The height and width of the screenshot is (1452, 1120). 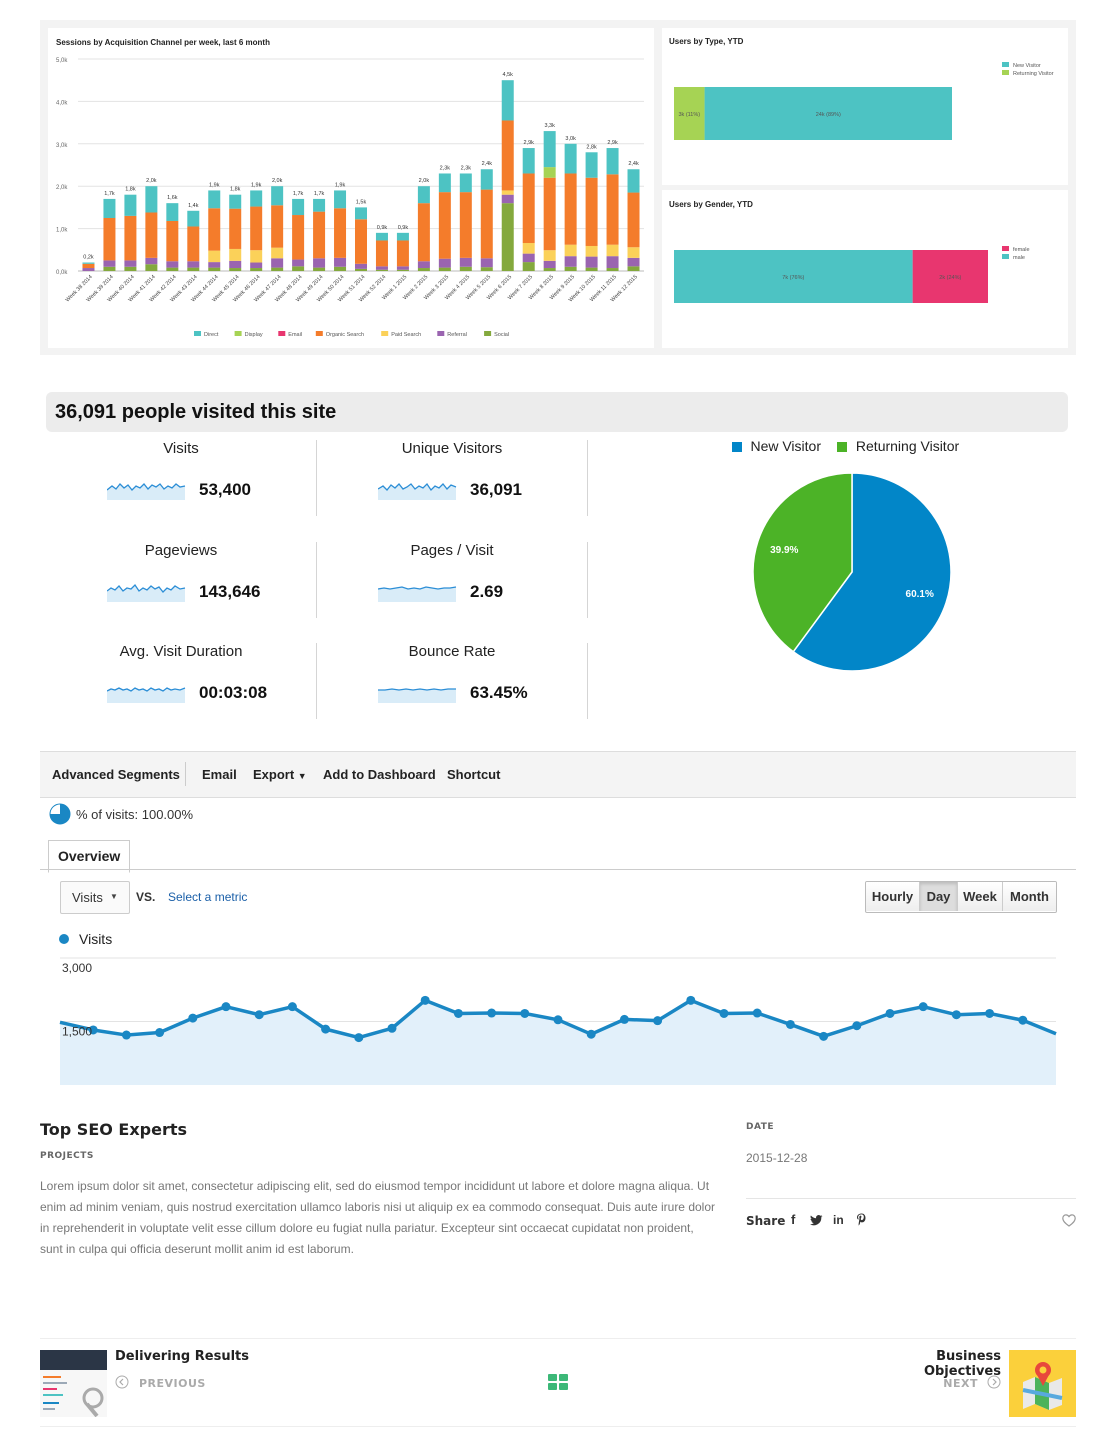 I want to click on visitor-pie-chart: 60.1% 39.9%, so click(x=852, y=572).